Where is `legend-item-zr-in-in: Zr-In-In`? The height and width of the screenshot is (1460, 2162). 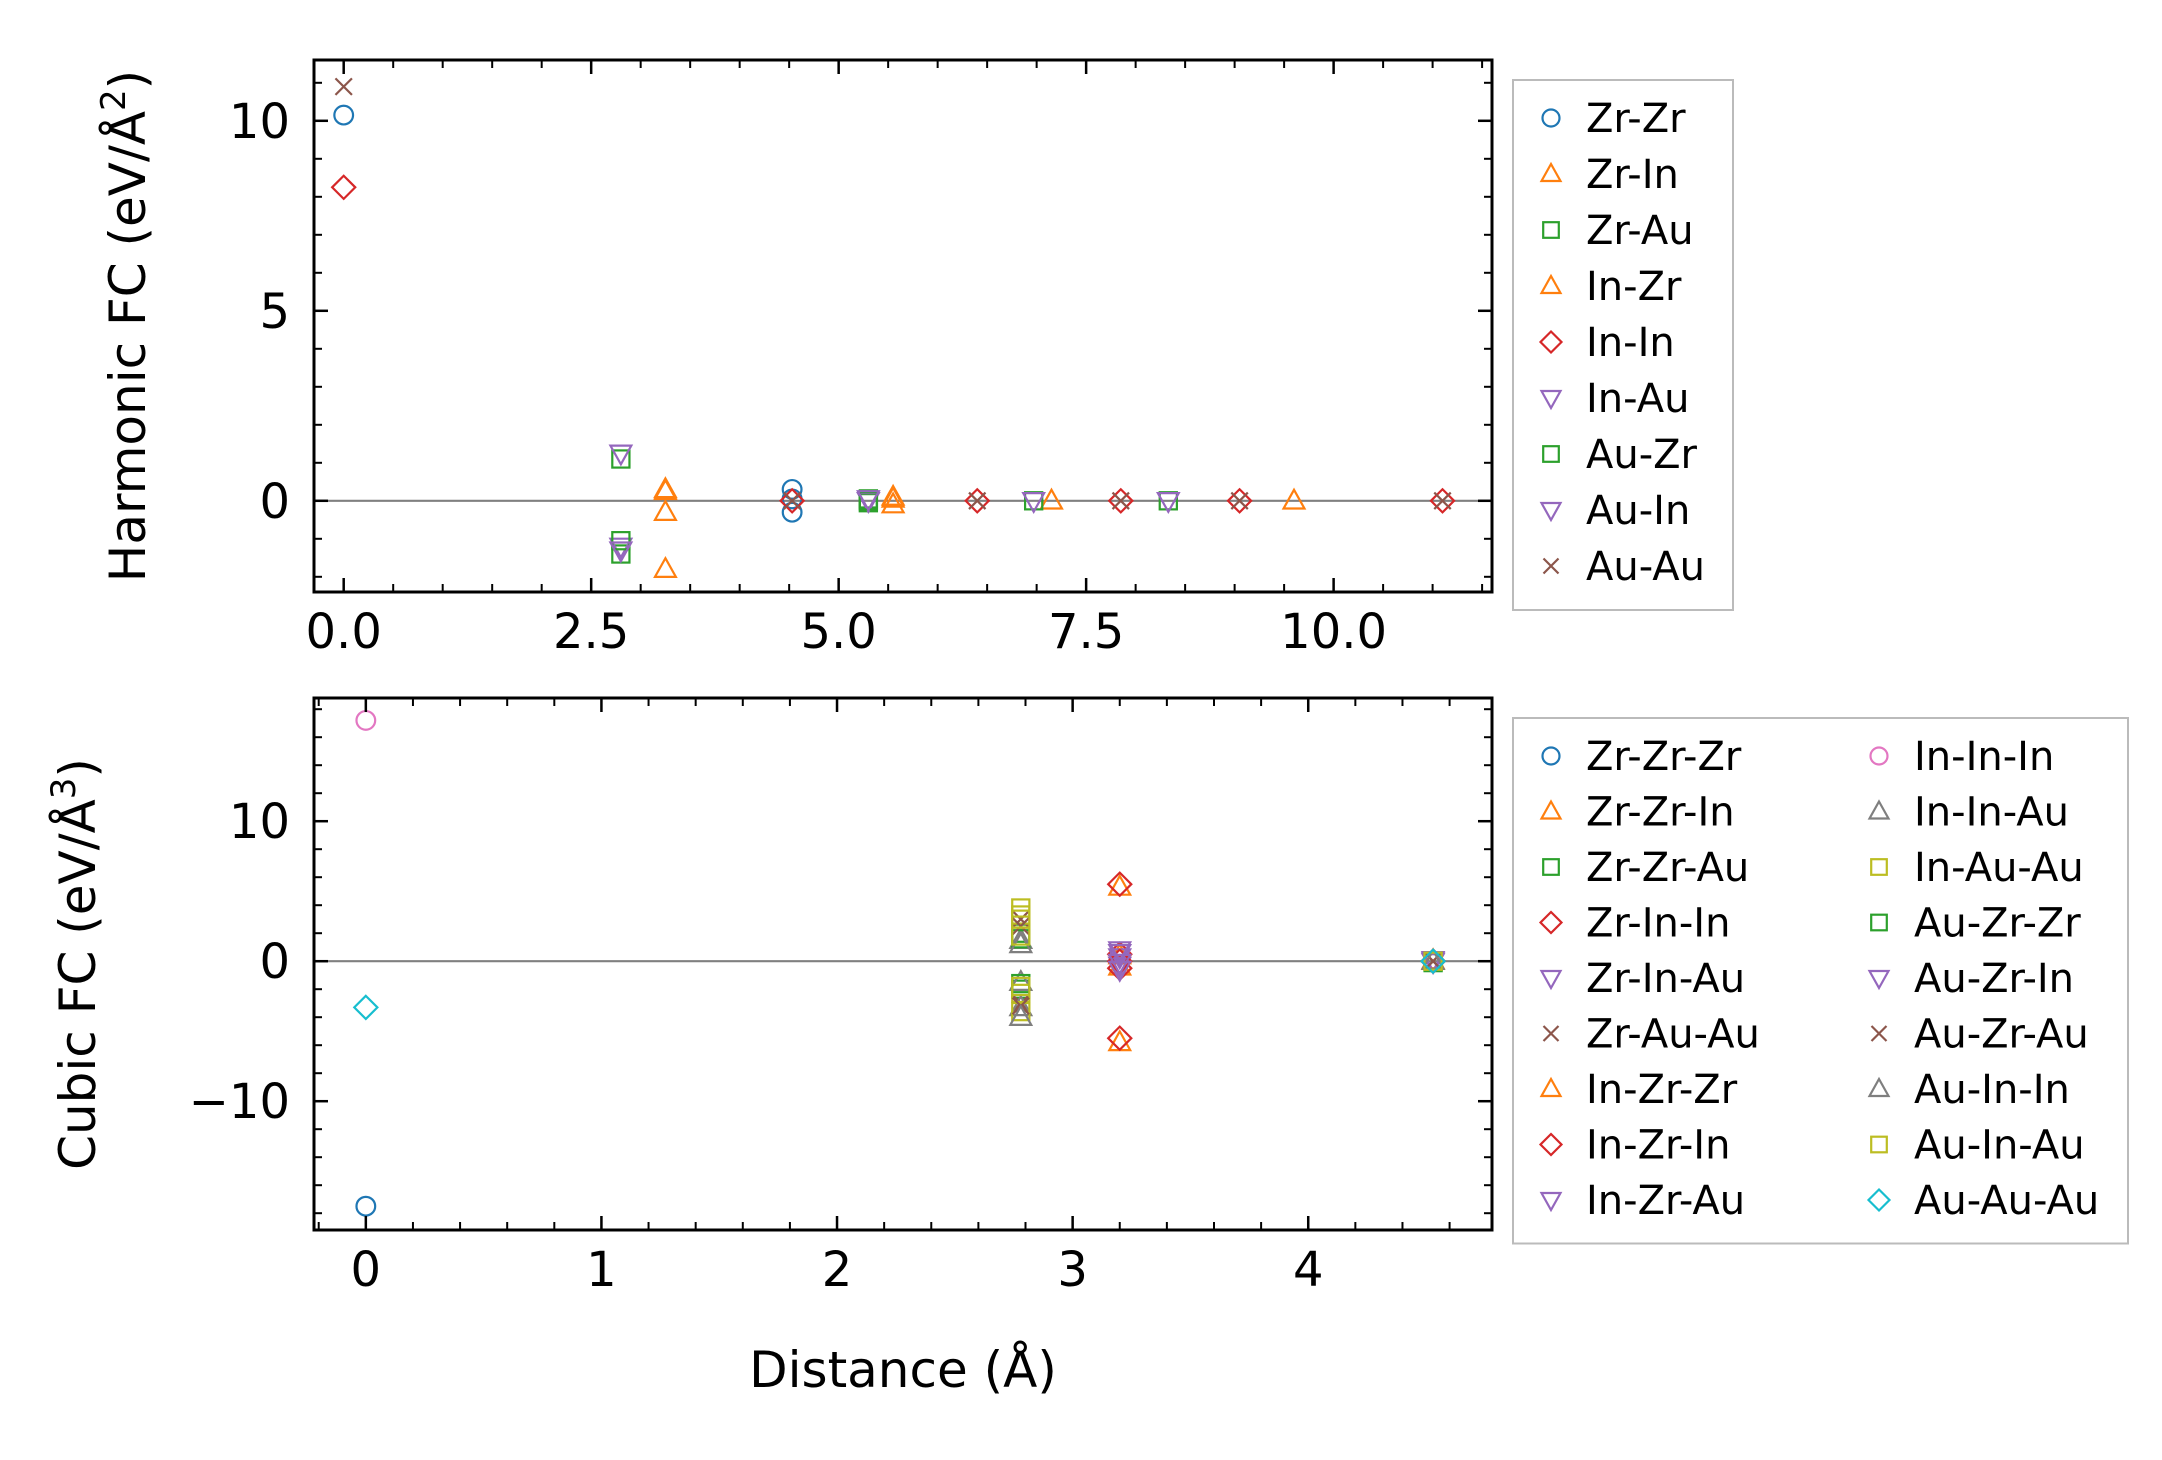
legend-item-zr-in-in: Zr-In-In is located at coordinates (1634, 924).